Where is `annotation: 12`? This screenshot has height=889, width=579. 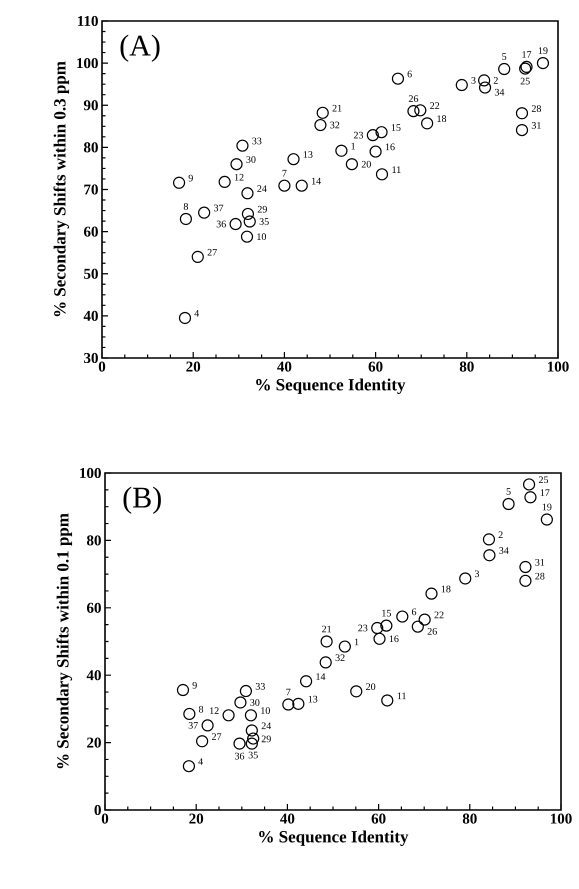 annotation: 12 is located at coordinates (214, 710).